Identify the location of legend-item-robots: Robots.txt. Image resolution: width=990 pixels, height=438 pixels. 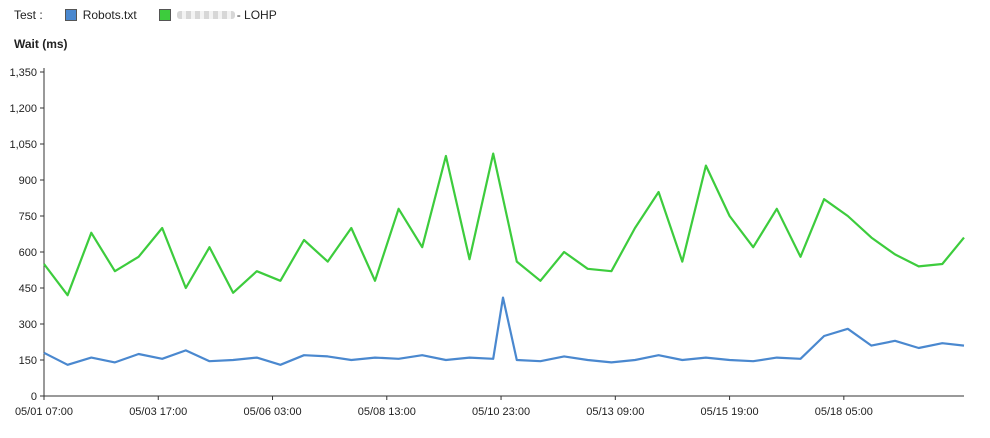
(100, 15).